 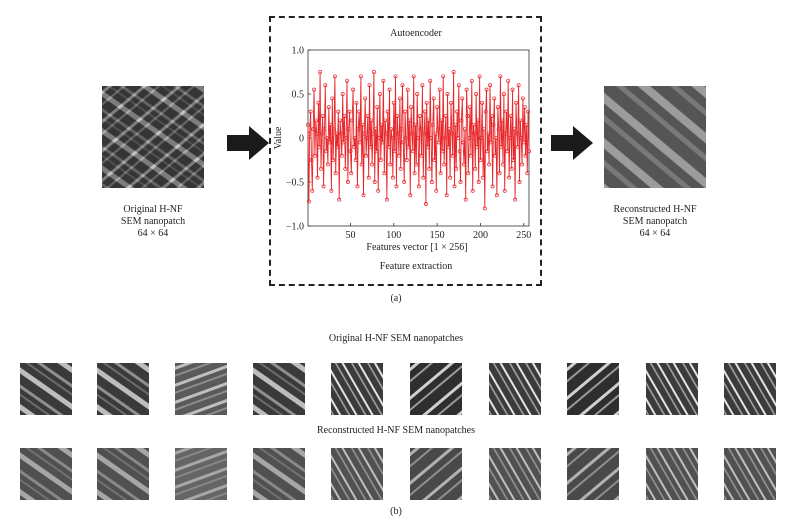 What do you see at coordinates (350, 235) in the screenshot?
I see `x-tick-label: 50` at bounding box center [350, 235].